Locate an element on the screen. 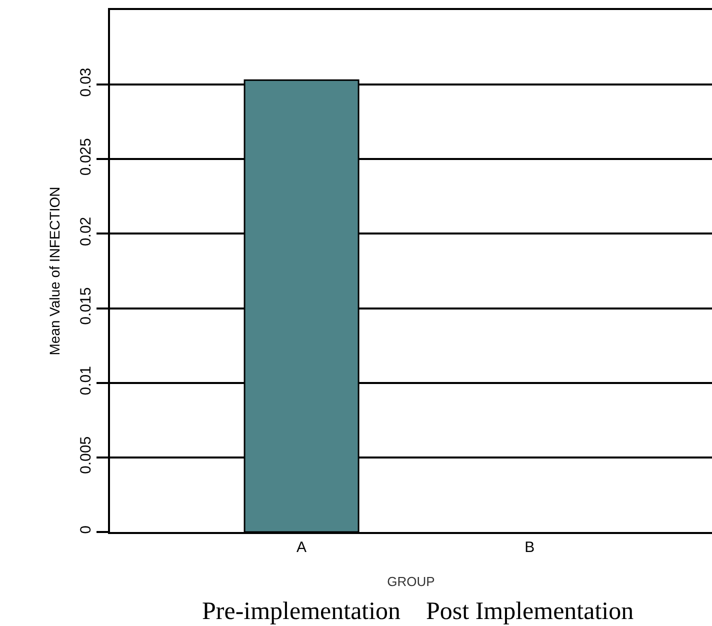 This screenshot has width=712, height=626. y-tick-label: 0.03 is located at coordinates (85, 82).